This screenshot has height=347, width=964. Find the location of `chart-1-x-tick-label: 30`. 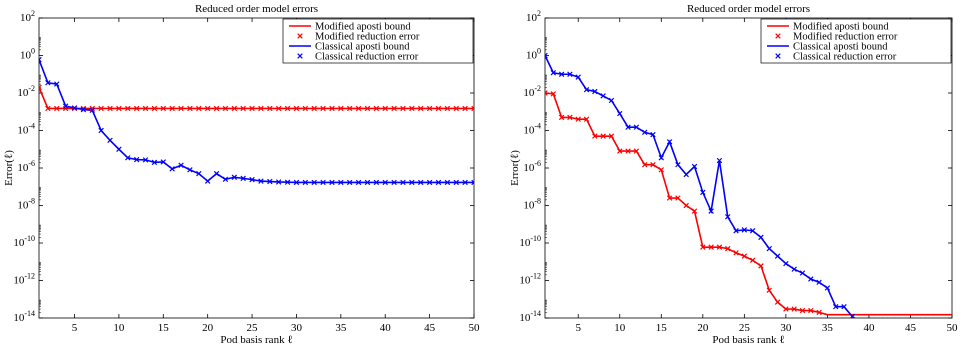

chart-1-x-tick-label: 30 is located at coordinates (297, 328).